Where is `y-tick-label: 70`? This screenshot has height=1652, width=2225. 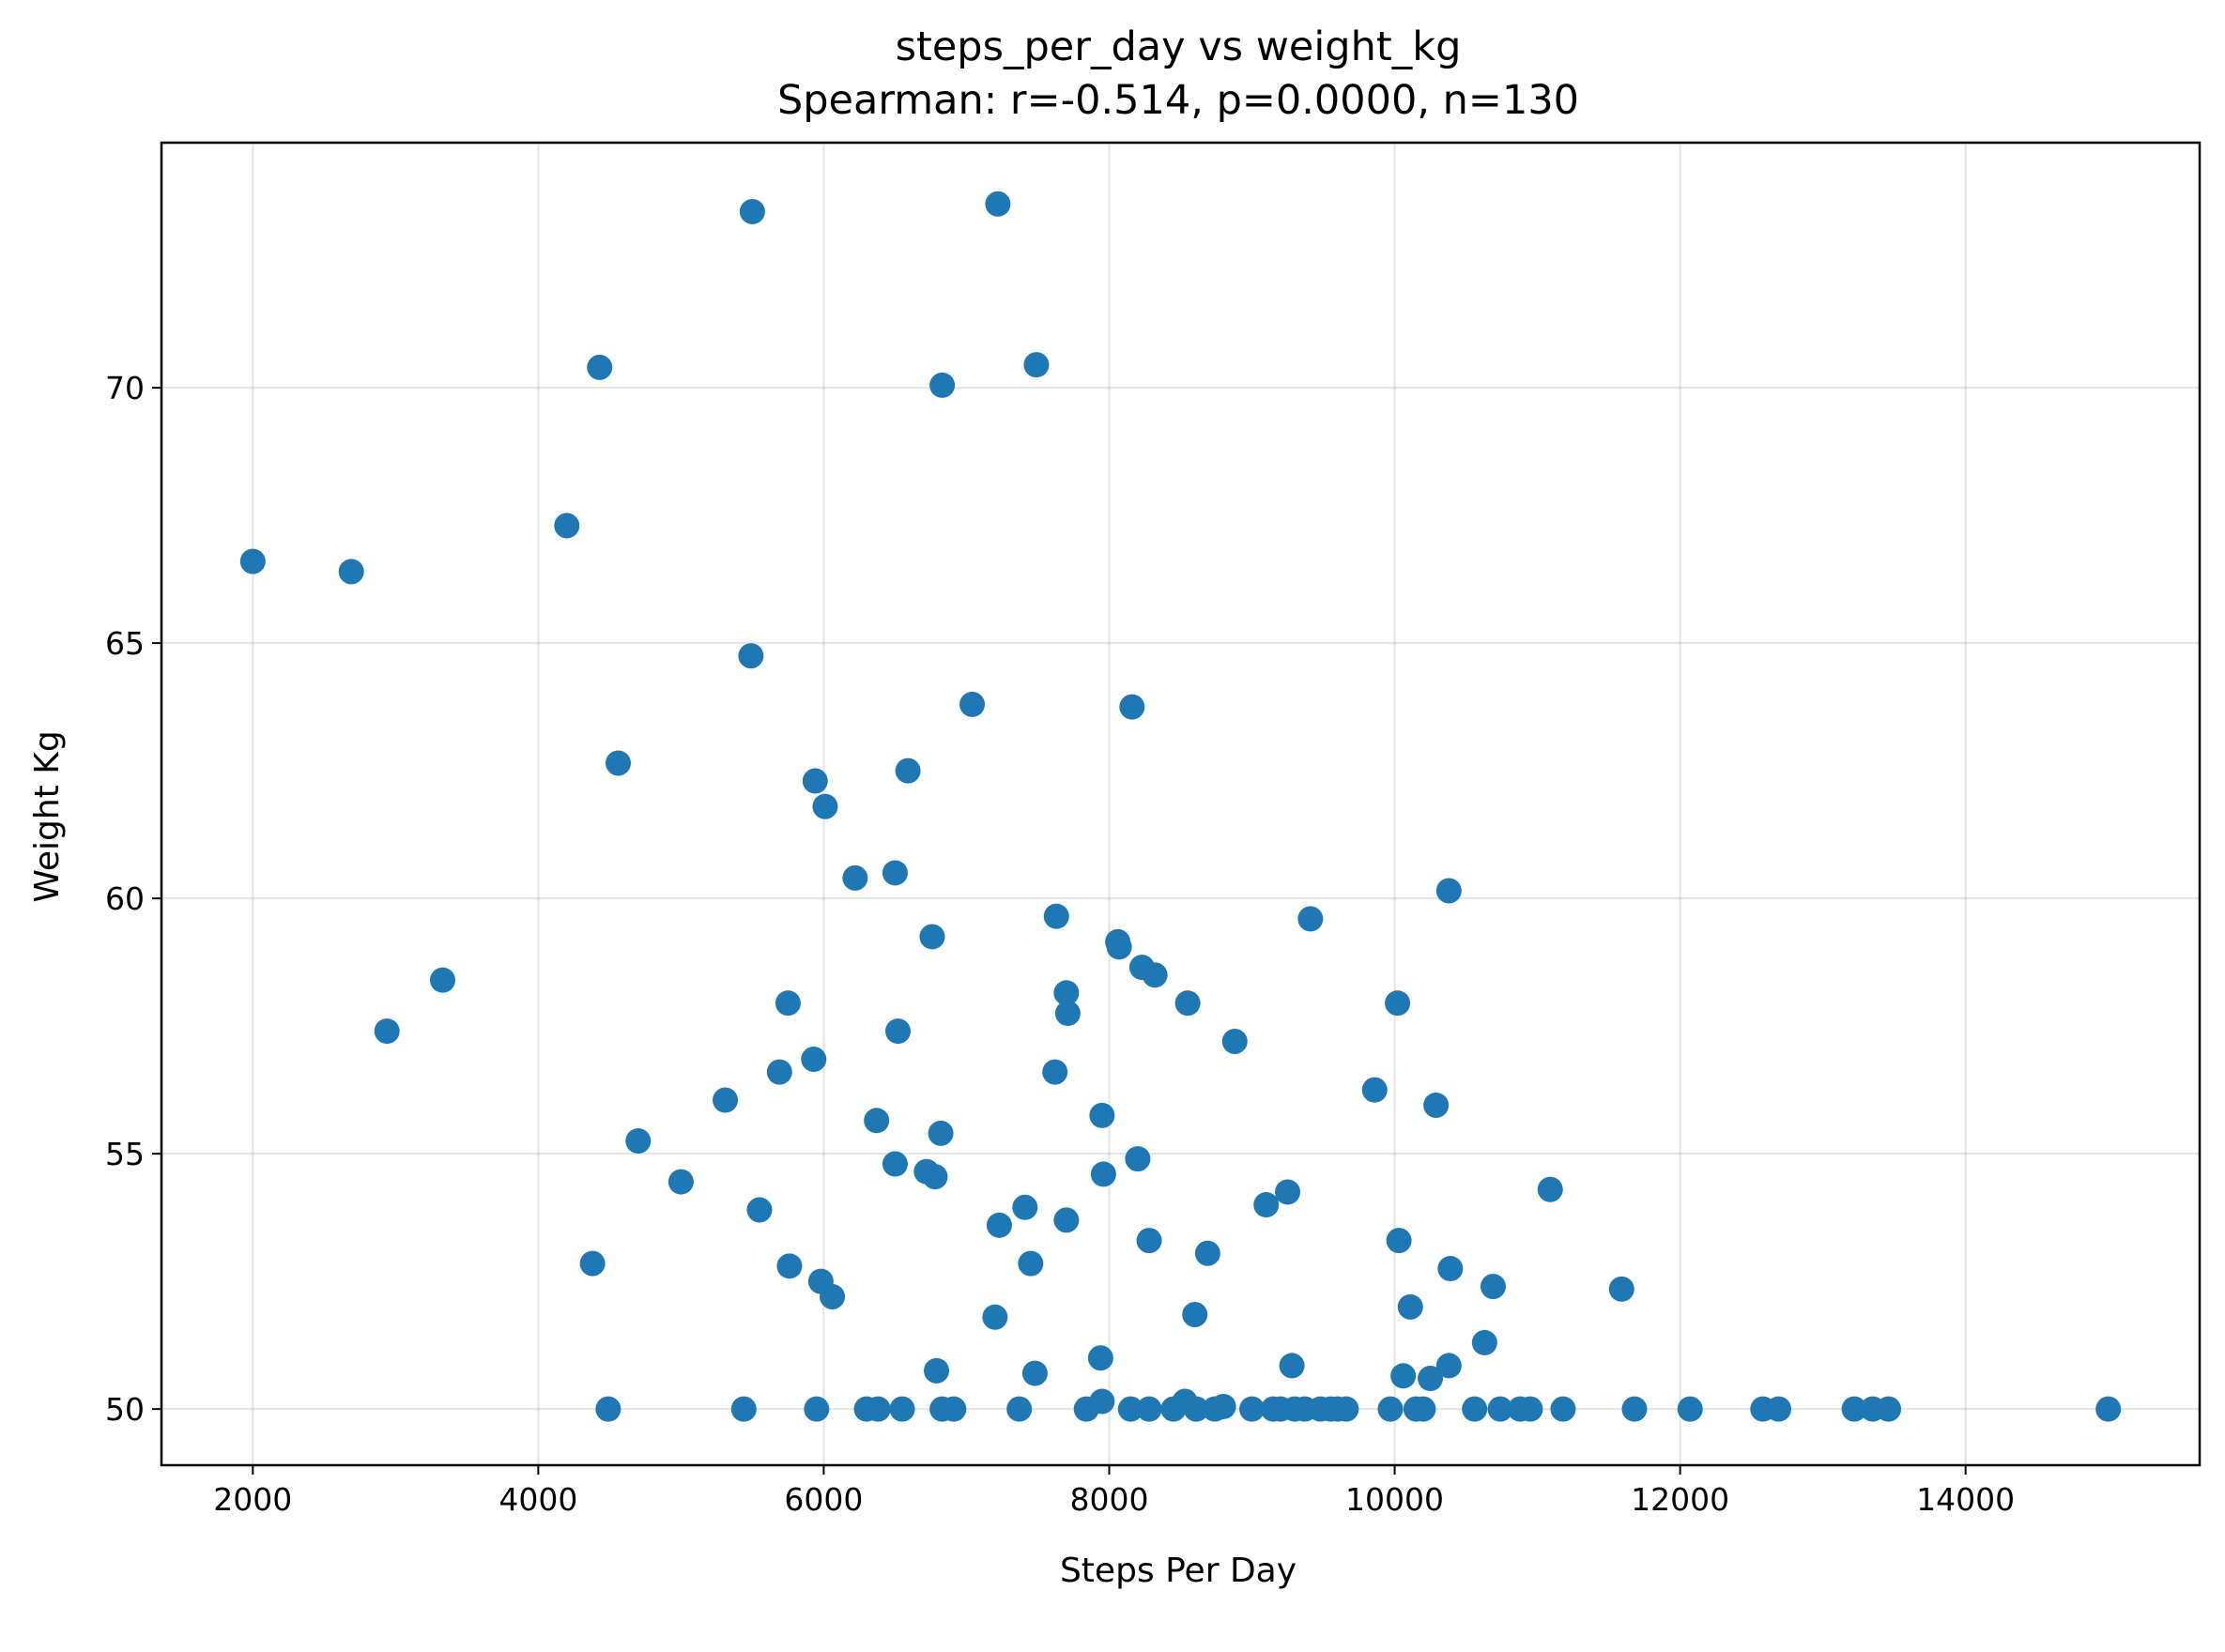
y-tick-label: 70 is located at coordinates (125, 388).